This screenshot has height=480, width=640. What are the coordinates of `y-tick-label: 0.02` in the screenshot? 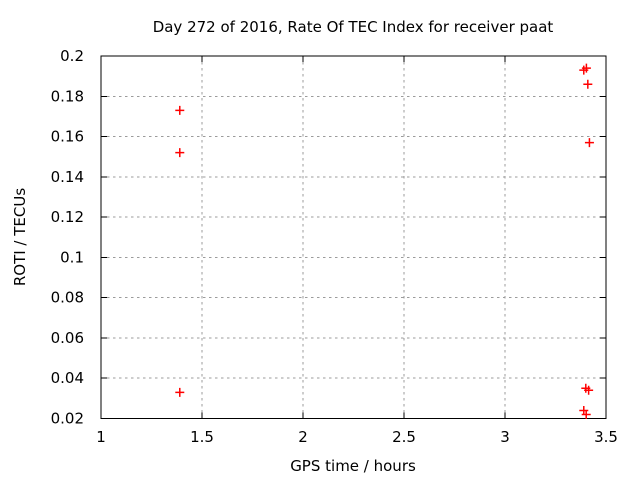 It's located at (67, 419).